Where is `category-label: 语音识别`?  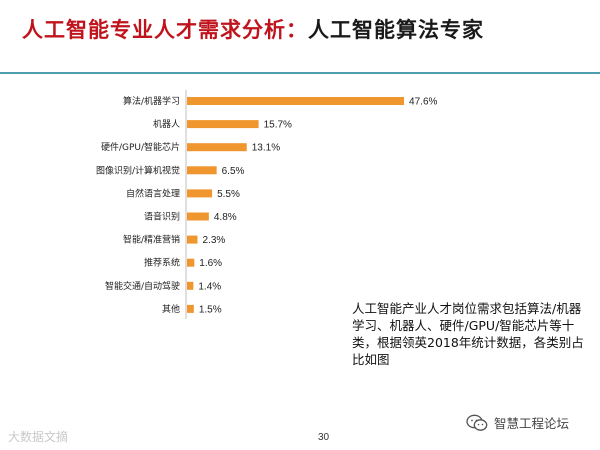
category-label: 语音识别 is located at coordinates (162, 217).